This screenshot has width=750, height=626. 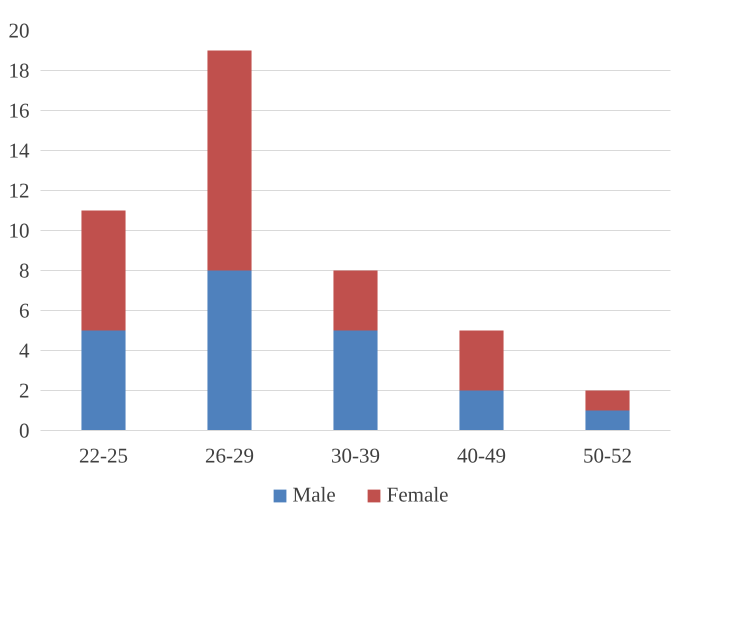 What do you see at coordinates (24, 270) in the screenshot?
I see `y-tick-label: 8` at bounding box center [24, 270].